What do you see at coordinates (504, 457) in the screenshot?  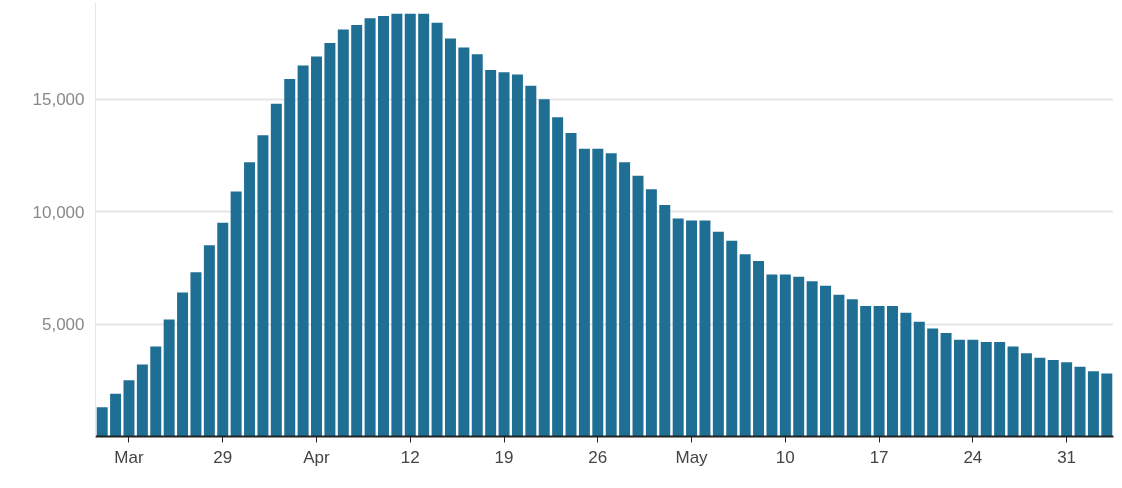 I see `x-tick-label: 19` at bounding box center [504, 457].